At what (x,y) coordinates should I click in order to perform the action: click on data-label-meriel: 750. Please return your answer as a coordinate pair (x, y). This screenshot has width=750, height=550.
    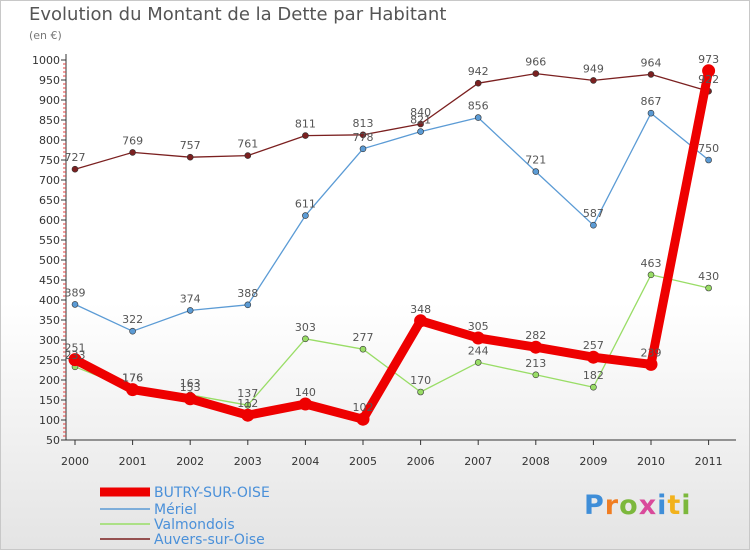
    Looking at the image, I should click on (708, 148).